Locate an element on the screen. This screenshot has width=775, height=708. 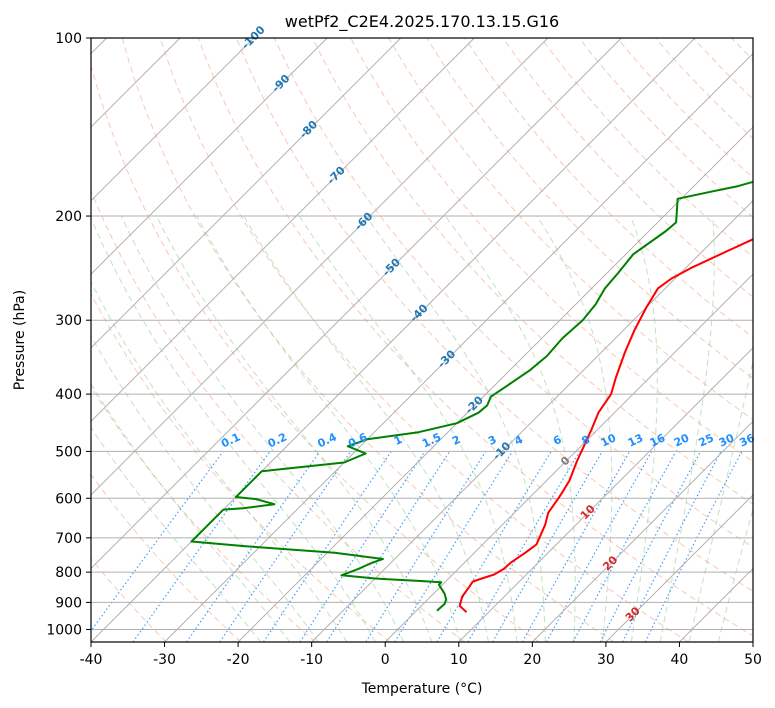
y-axis-ticks: 100 200 300 400 500 600 700 800 900 1000 is located at coordinates (68, 334).